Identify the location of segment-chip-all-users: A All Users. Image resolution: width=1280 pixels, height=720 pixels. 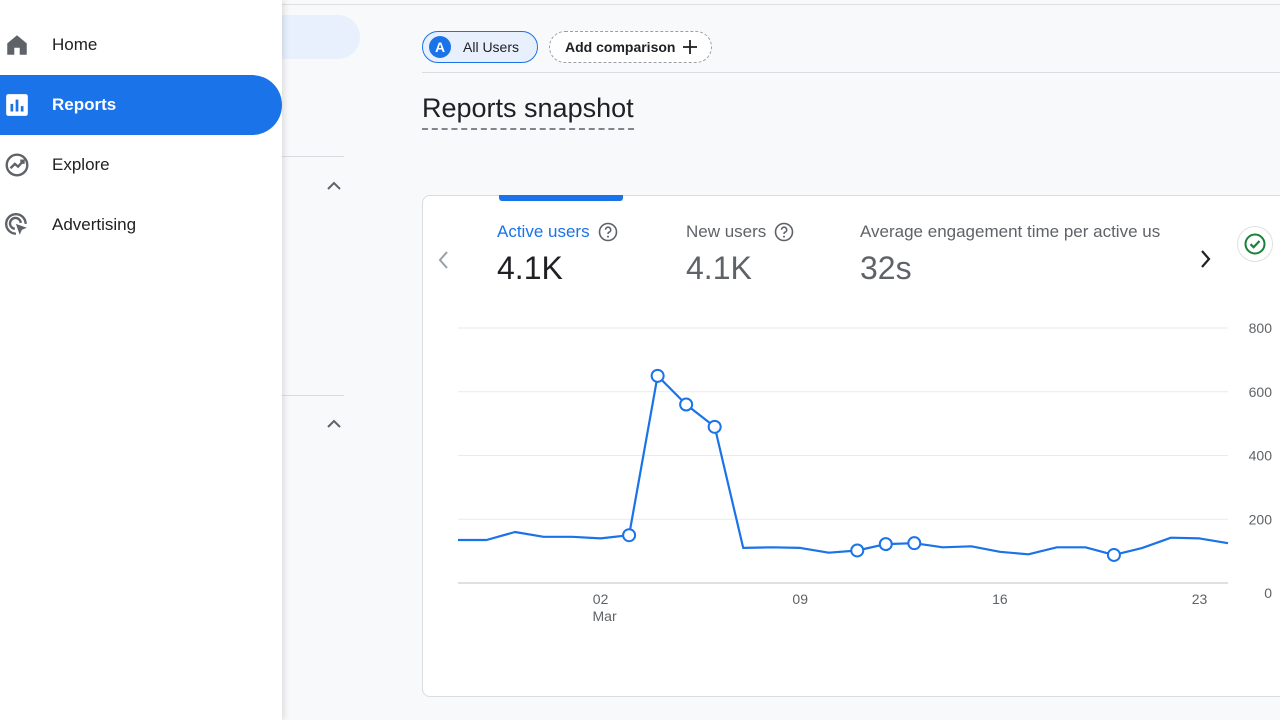
(480, 47).